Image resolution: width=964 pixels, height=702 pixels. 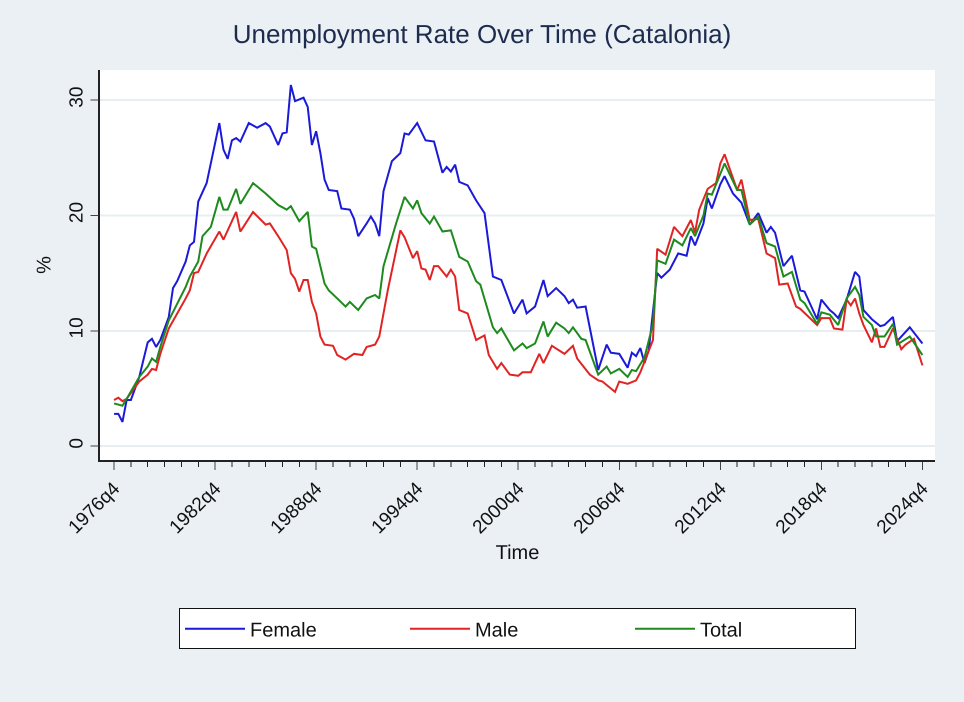 I want to click on y-tick-label: 20, so click(x=77, y=213).